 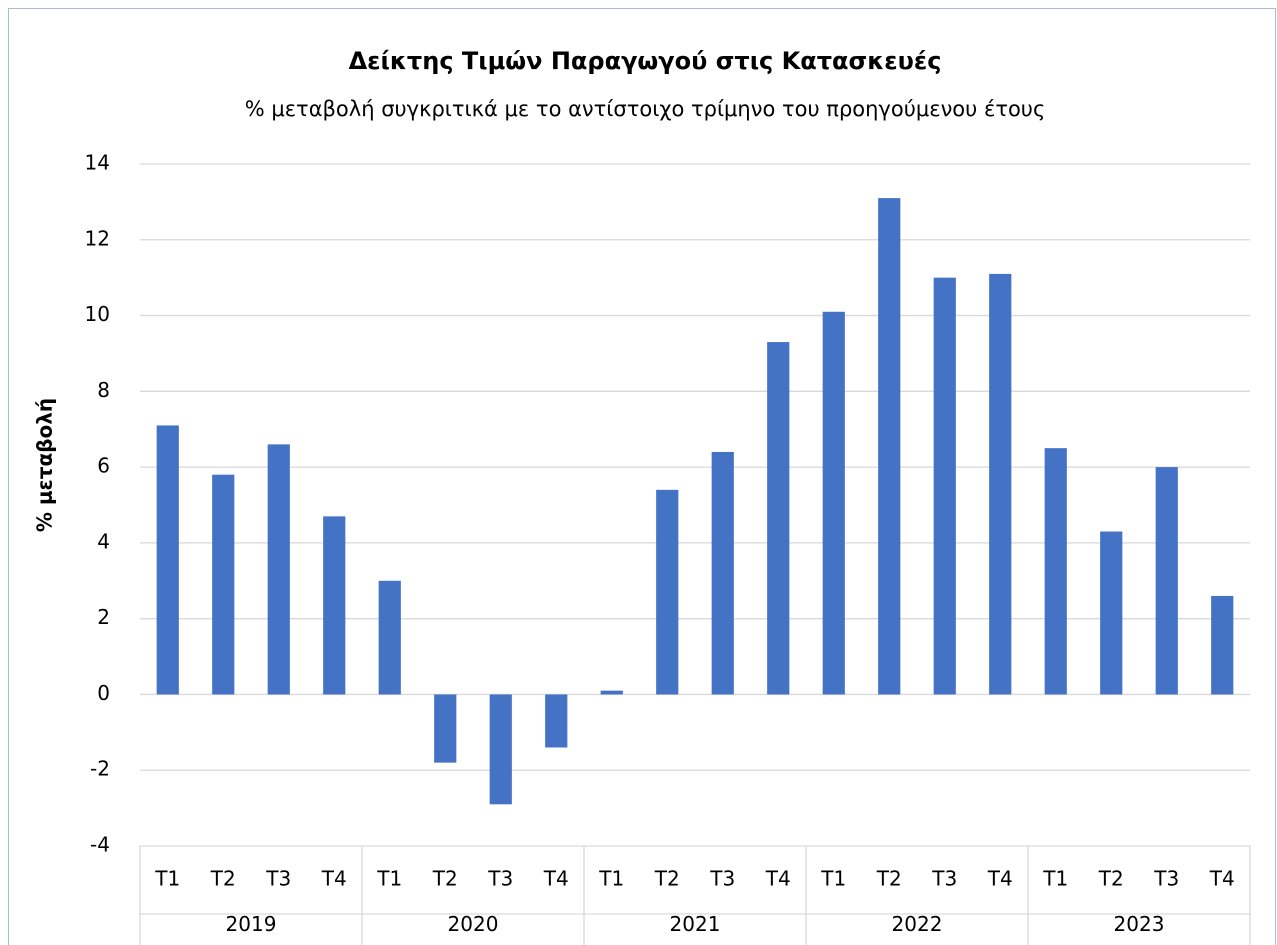 I want to click on group-label: 2021, so click(x=695, y=924).